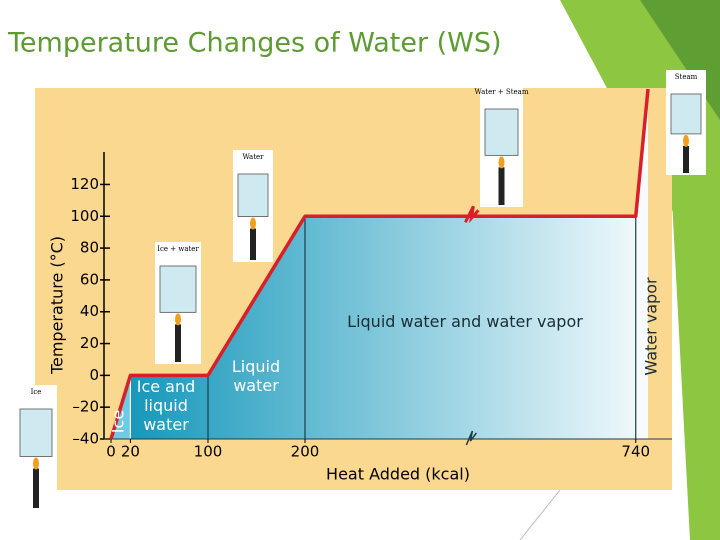  Describe the element at coordinates (89, 279) in the screenshot. I see `y-tick-label: 60` at that location.